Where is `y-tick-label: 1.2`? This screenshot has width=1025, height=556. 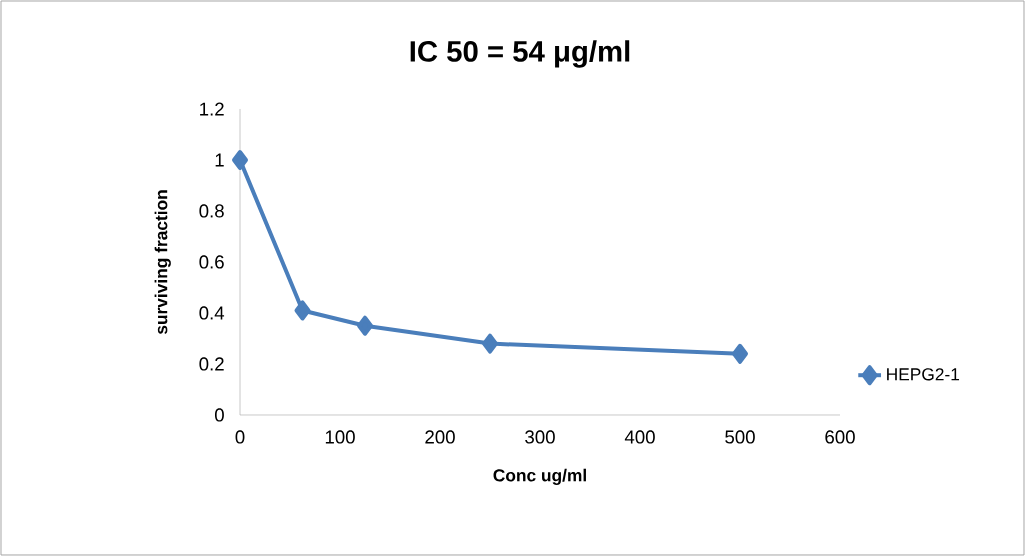
y-tick-label: 1.2 is located at coordinates (212, 109).